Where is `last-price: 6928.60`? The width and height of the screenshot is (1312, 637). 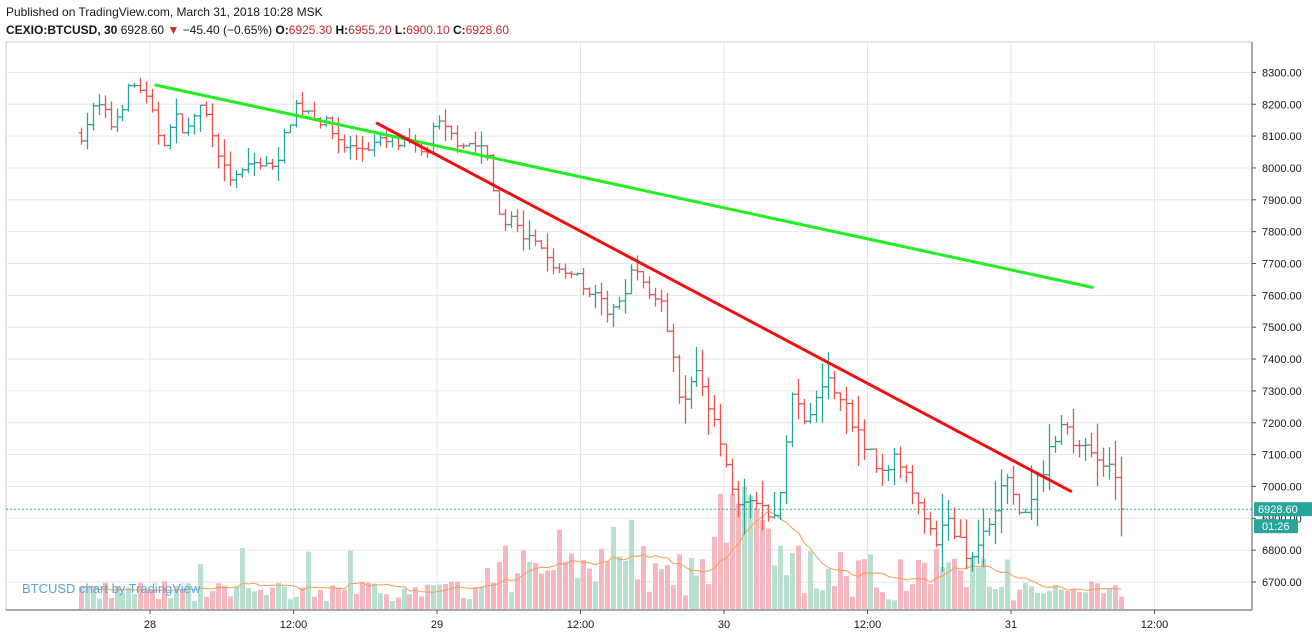
last-price: 6928.60 is located at coordinates (142, 30).